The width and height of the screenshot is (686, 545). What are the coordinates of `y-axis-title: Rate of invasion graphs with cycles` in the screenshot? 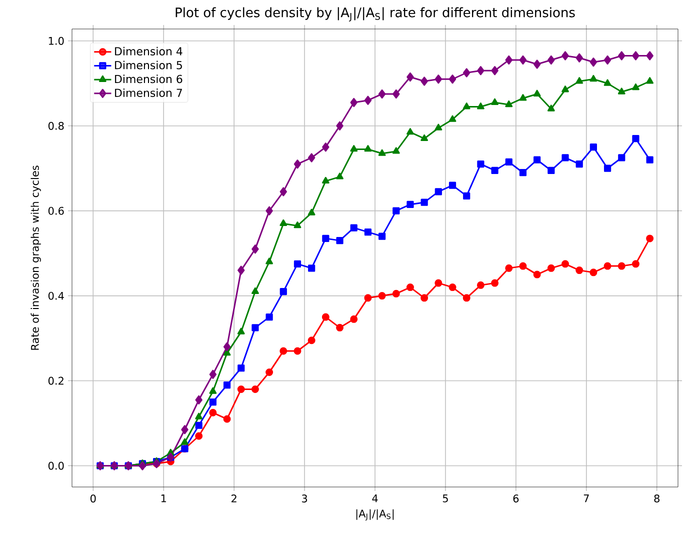 It's located at (35, 258).